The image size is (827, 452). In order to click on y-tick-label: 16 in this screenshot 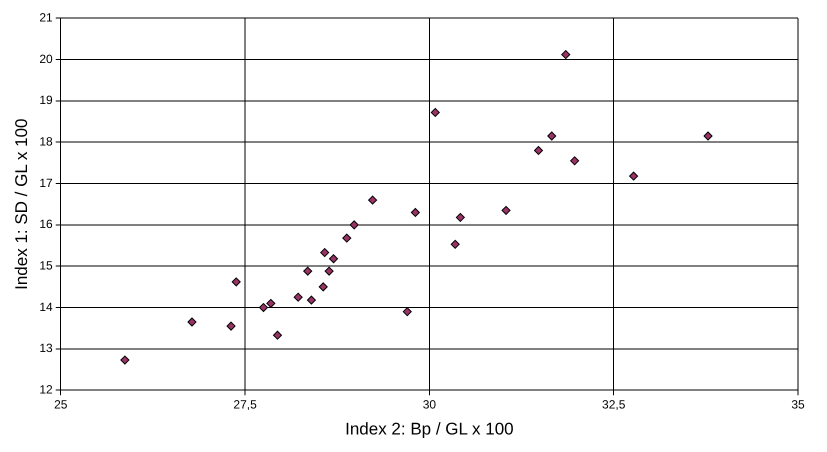, I will do `click(46, 224)`.